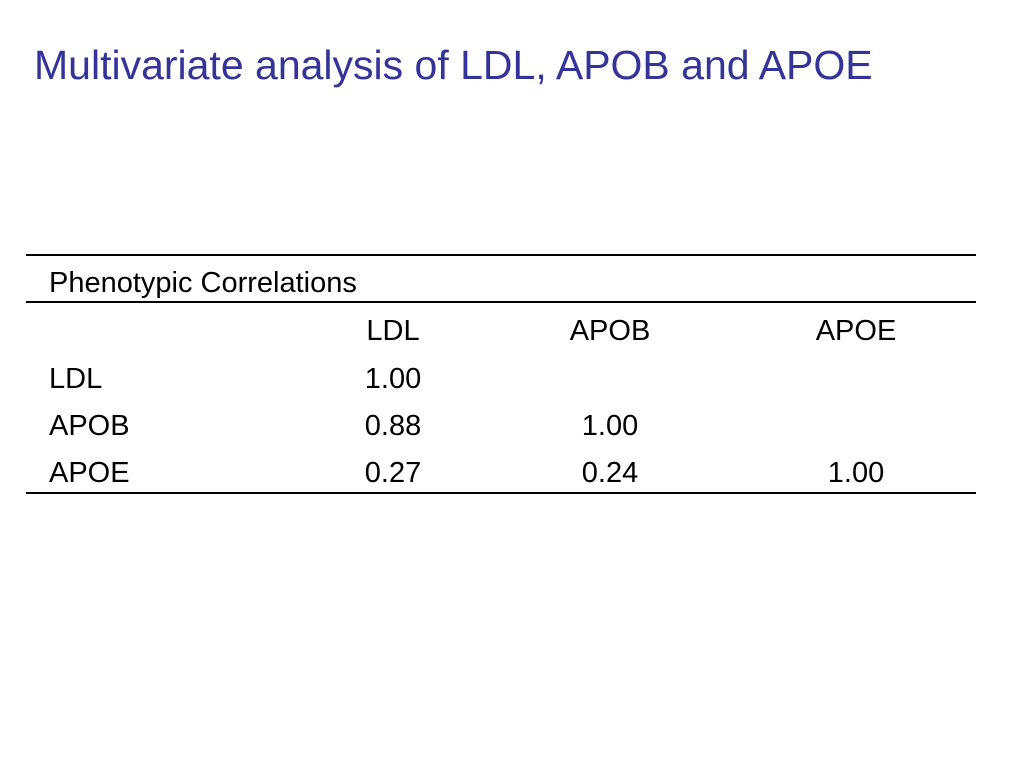  Describe the element at coordinates (393, 473) in the screenshot. I see `cell-apoe-ldl: 0.27` at that location.